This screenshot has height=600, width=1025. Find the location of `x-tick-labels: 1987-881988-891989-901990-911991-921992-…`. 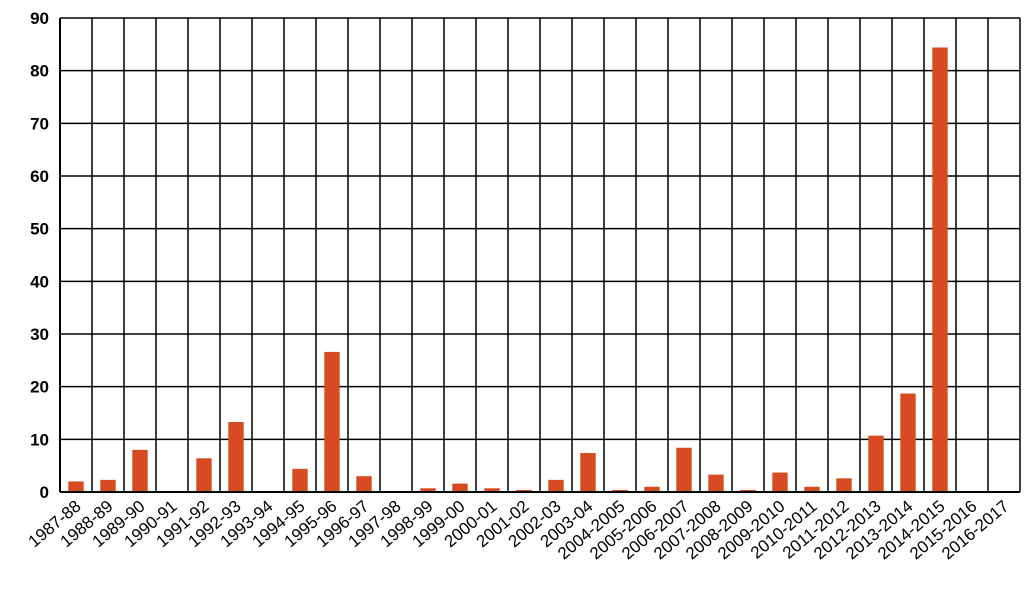

x-tick-labels: 1987-881988-891989-901990-911991-921992-… is located at coordinates (519, 530).